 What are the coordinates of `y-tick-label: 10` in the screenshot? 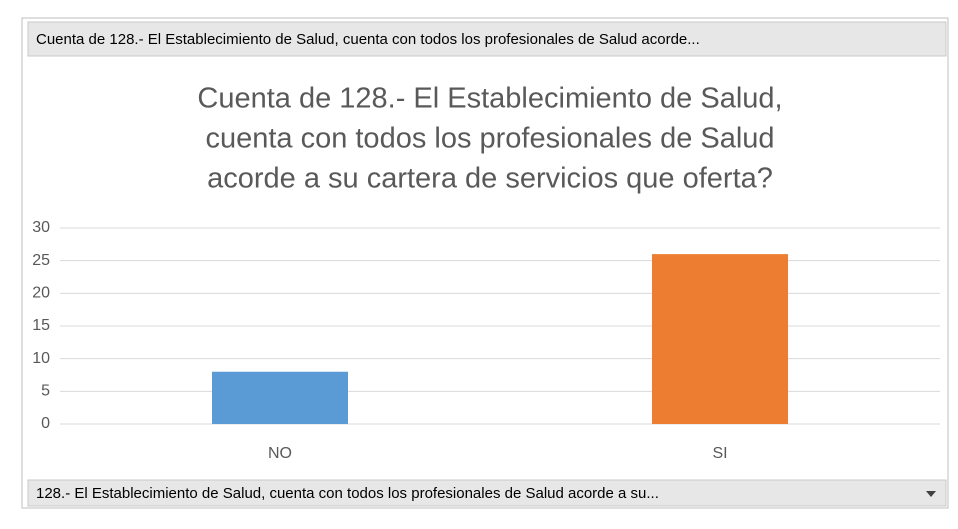 It's located at (41, 358).